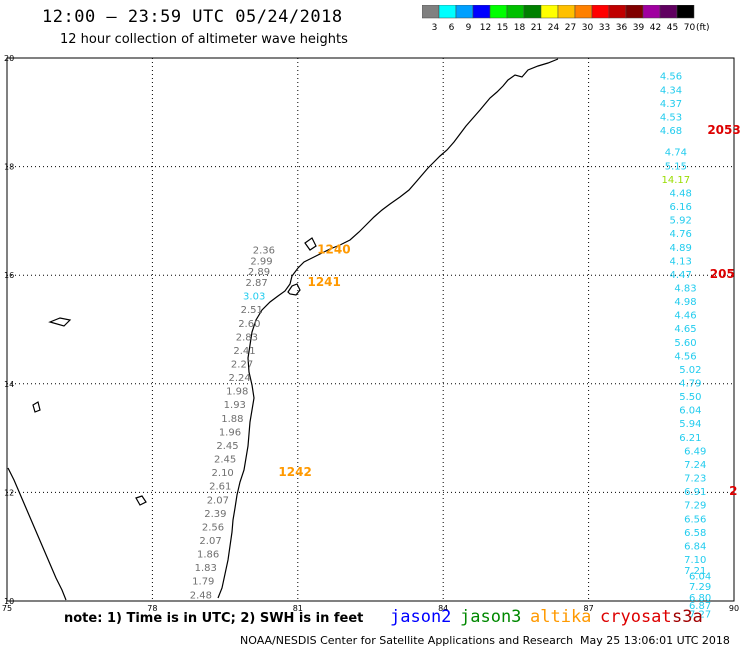  Describe the element at coordinates (213, 527) in the screenshot. I see `wave-height-value: 2.56` at that location.